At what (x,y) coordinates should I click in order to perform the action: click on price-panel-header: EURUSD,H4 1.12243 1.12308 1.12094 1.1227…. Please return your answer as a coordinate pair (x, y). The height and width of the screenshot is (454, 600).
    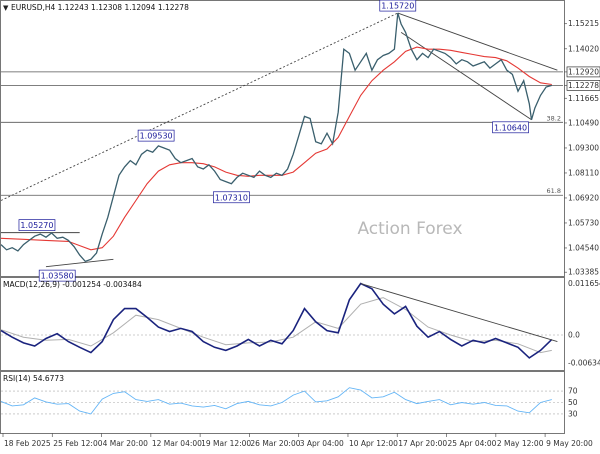
    Looking at the image, I should click on (100, 7).